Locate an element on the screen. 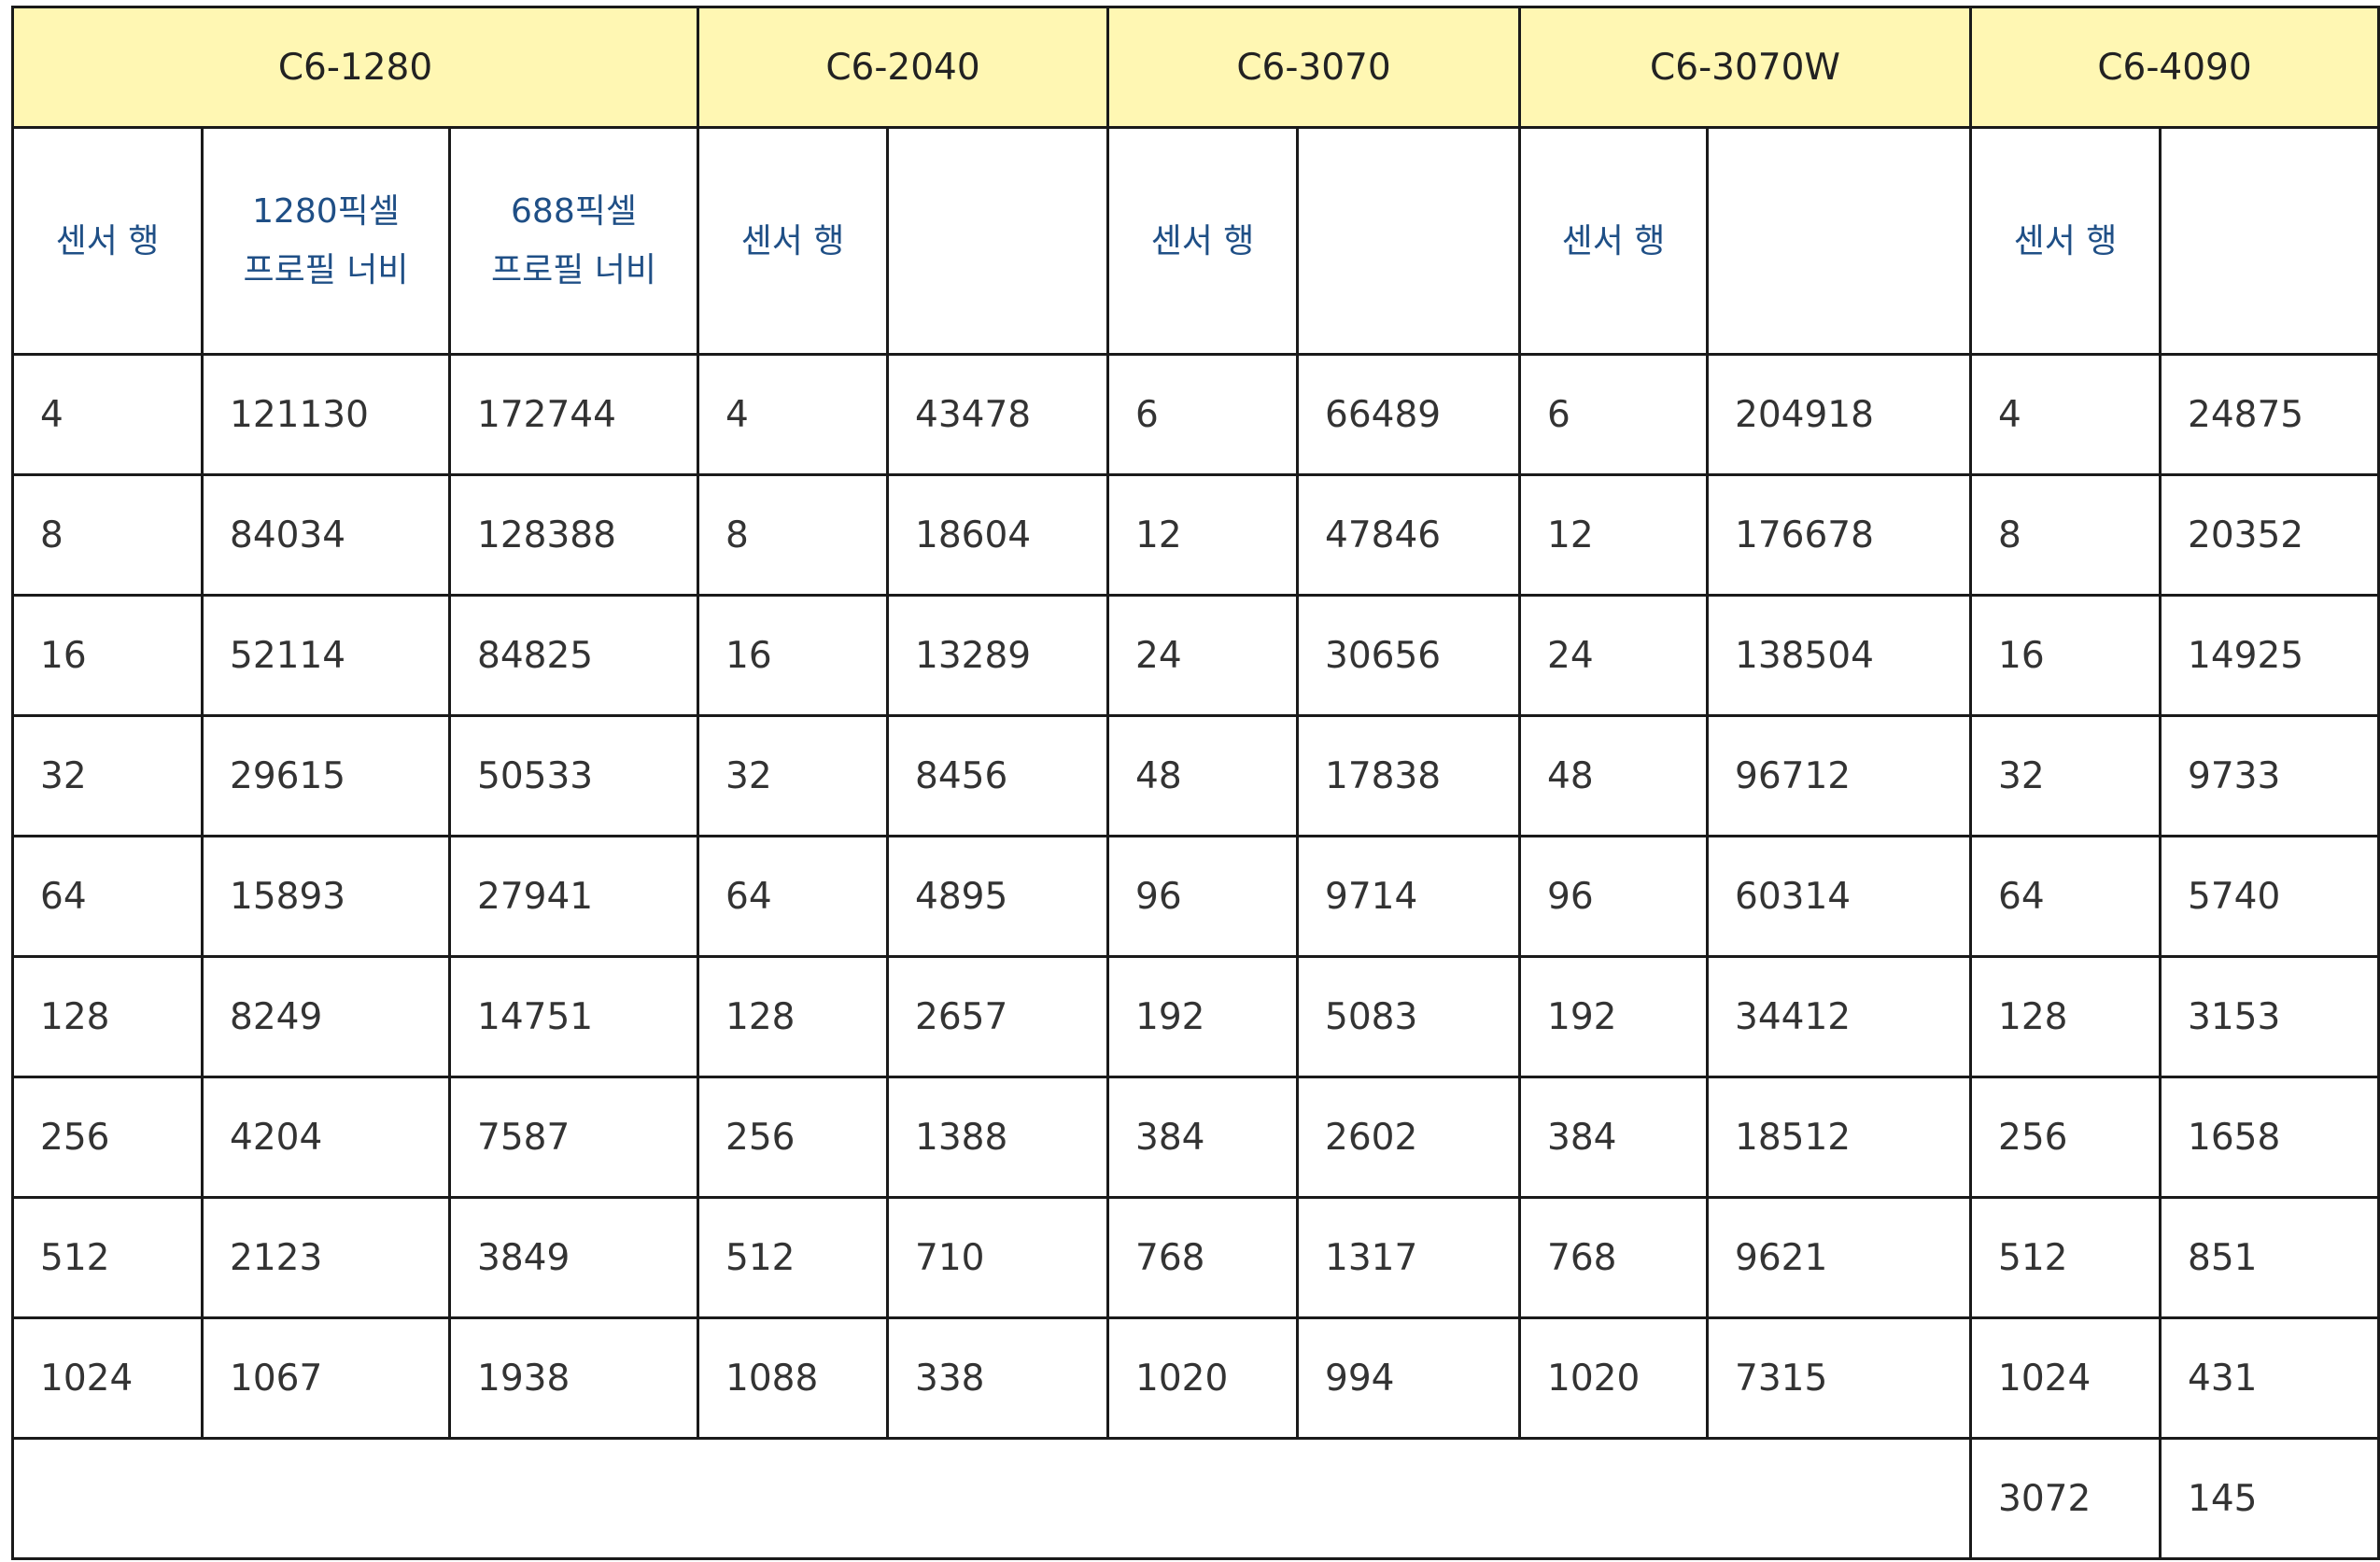 This screenshot has width=2380, height=1562. table-cell: 9621 is located at coordinates (1839, 1257).